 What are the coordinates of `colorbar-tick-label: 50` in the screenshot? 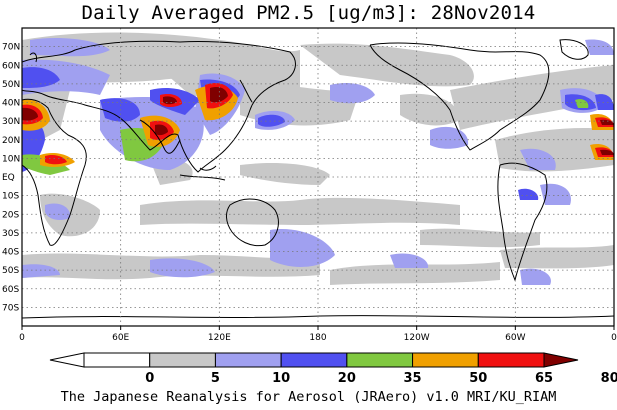 It's located at (478, 378).